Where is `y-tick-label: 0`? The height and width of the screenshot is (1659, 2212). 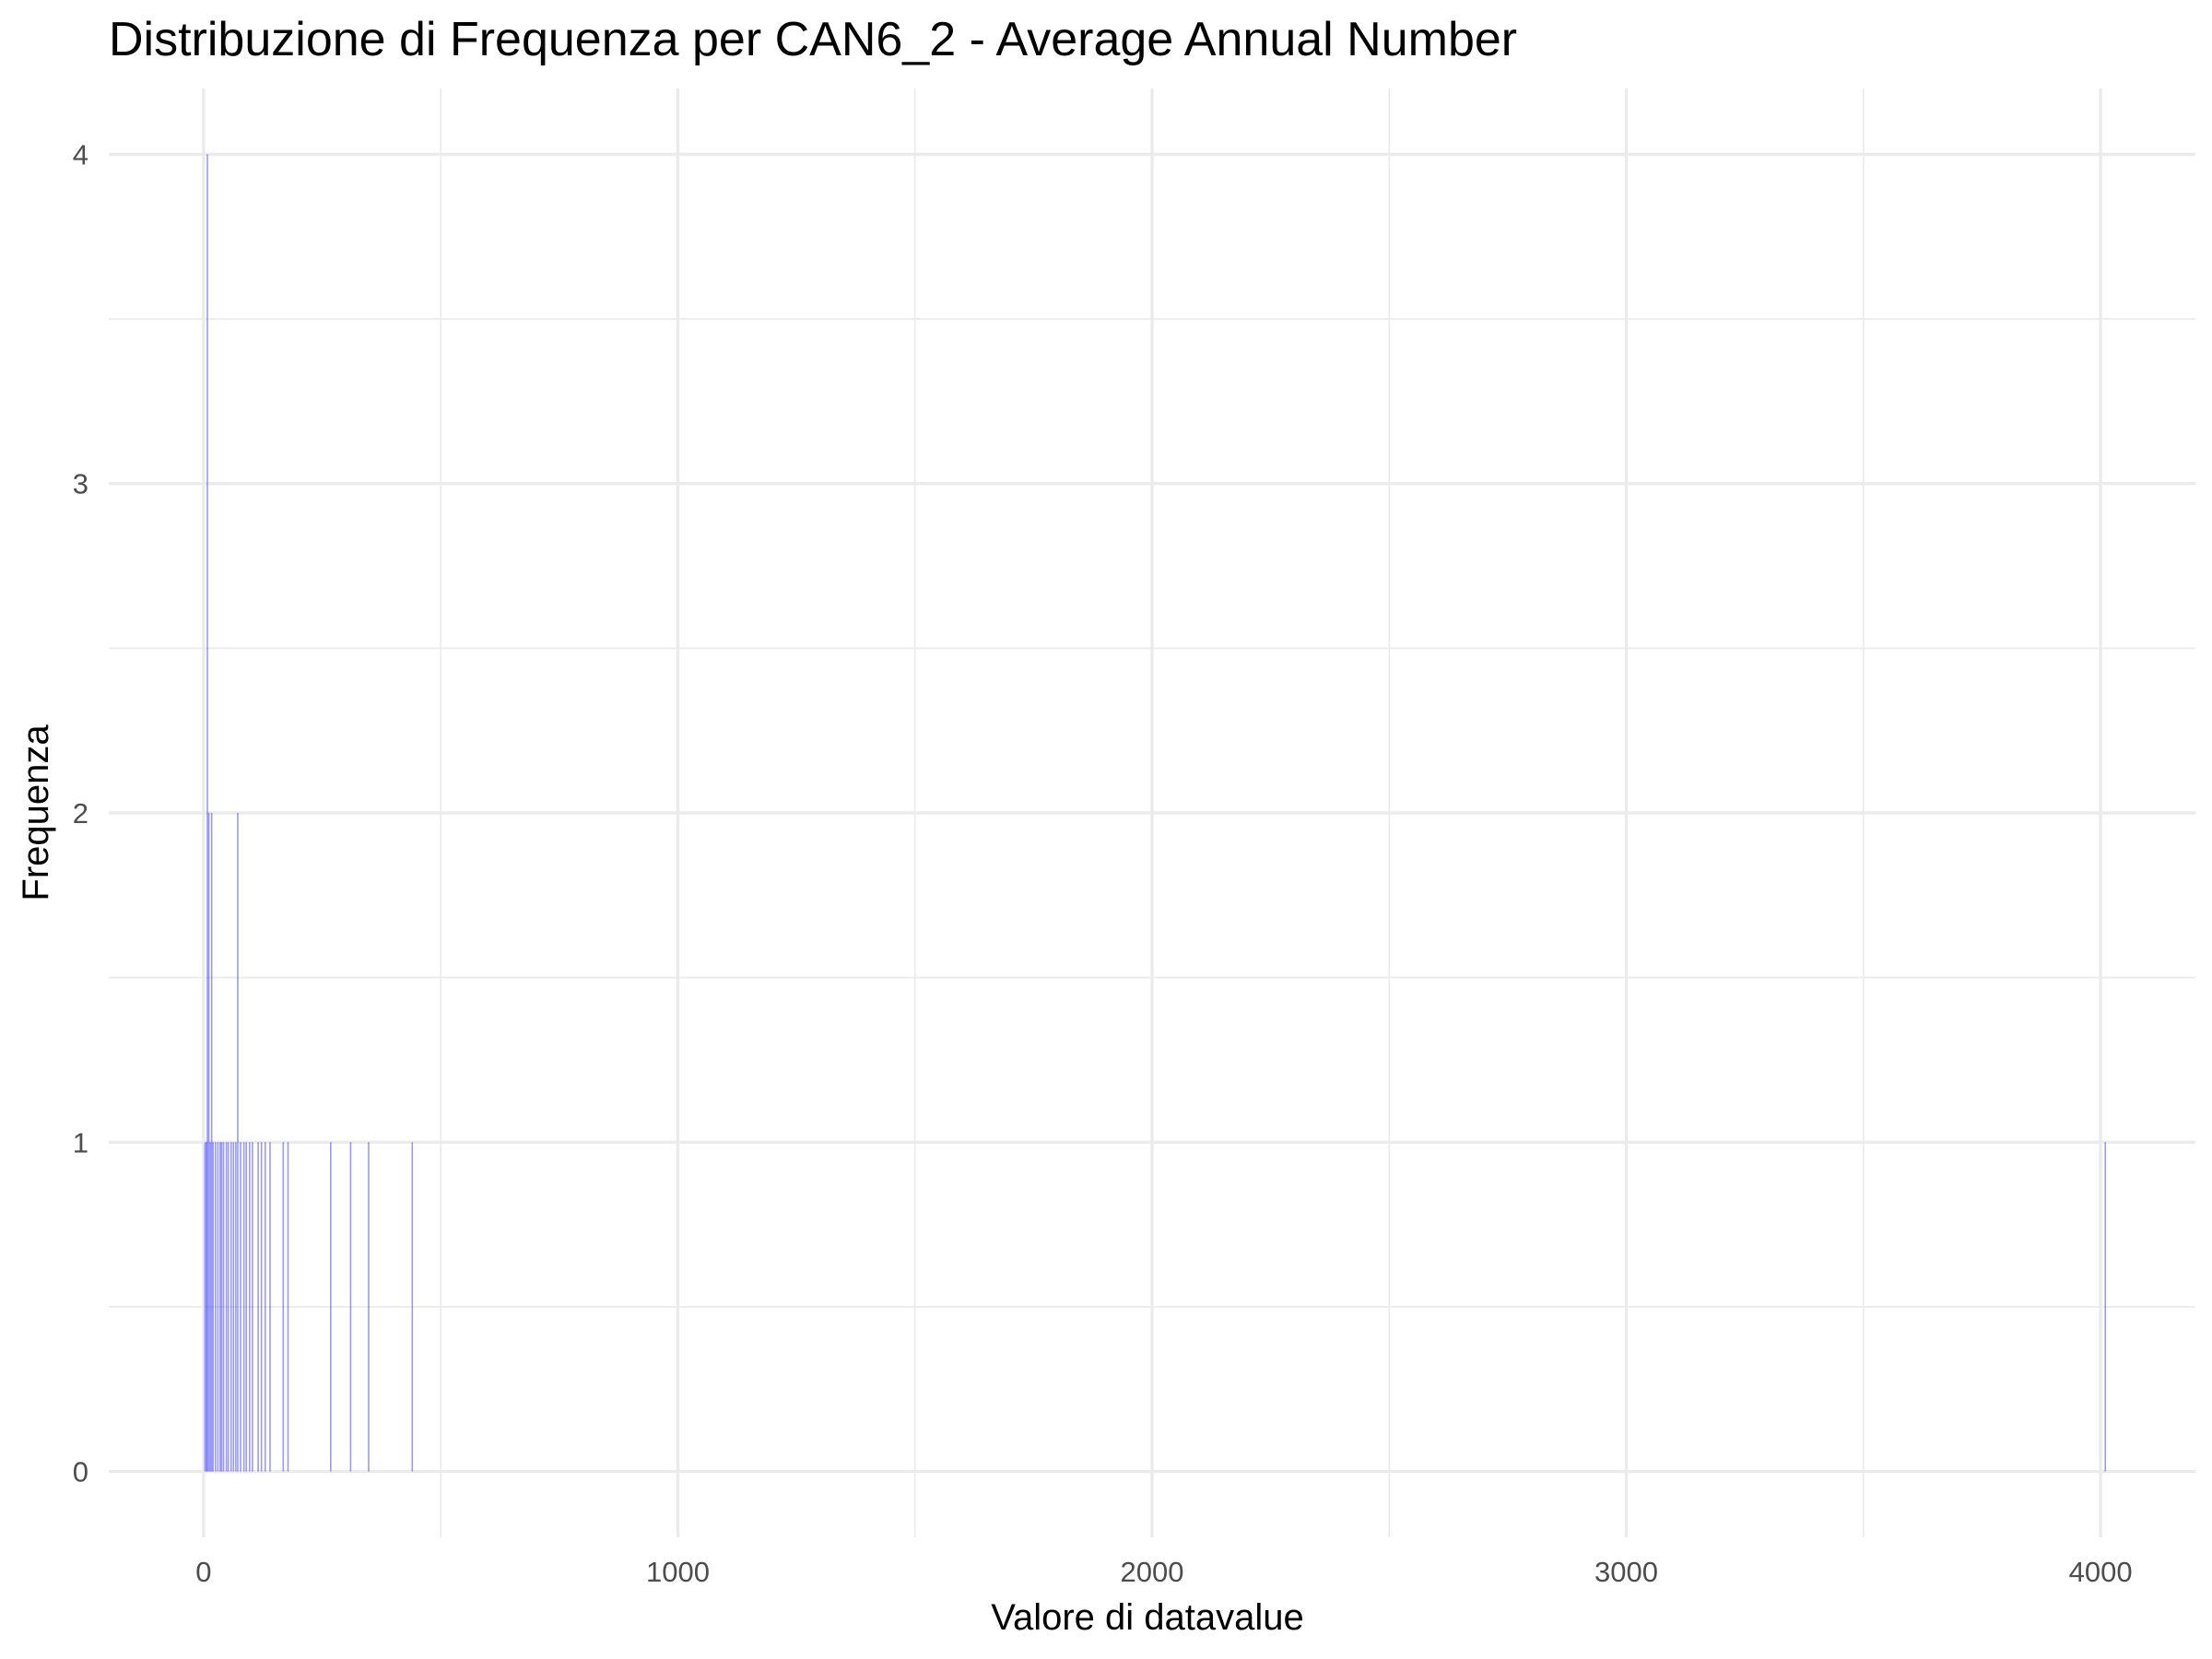 y-tick-label: 0 is located at coordinates (80, 1472).